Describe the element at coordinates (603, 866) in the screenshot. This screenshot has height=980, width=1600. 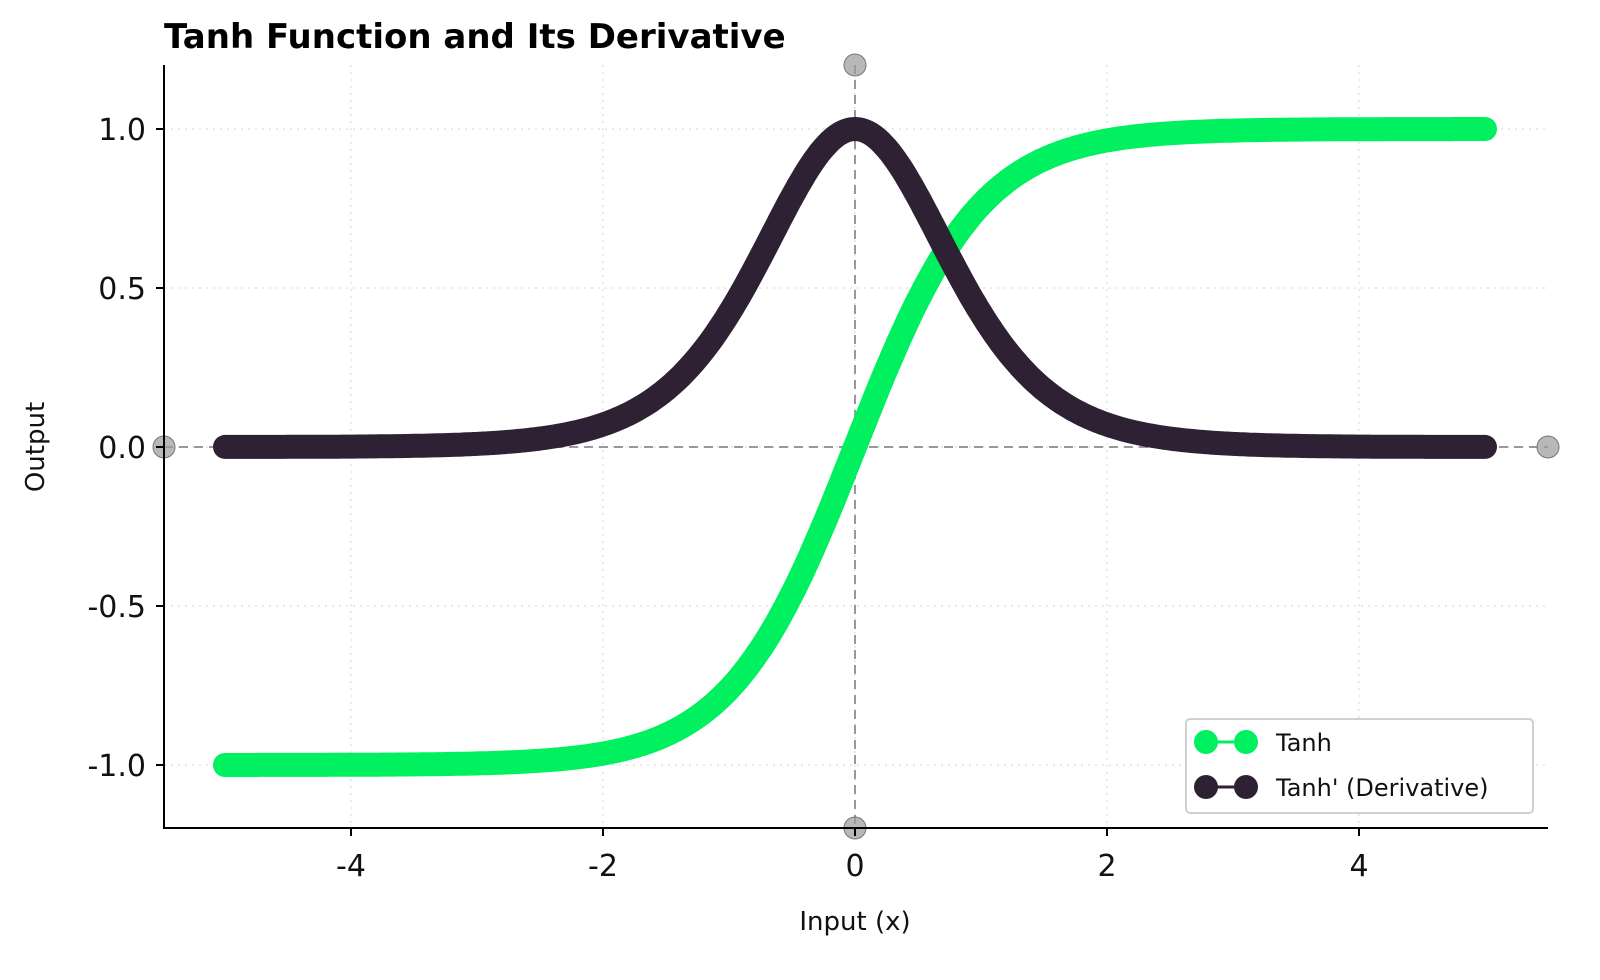
I see `x-tick-label: -2` at that location.